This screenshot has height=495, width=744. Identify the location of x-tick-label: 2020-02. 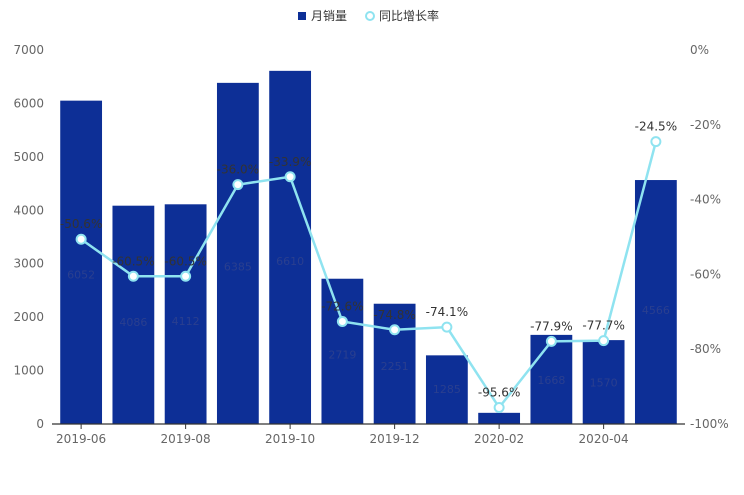
(499, 439).